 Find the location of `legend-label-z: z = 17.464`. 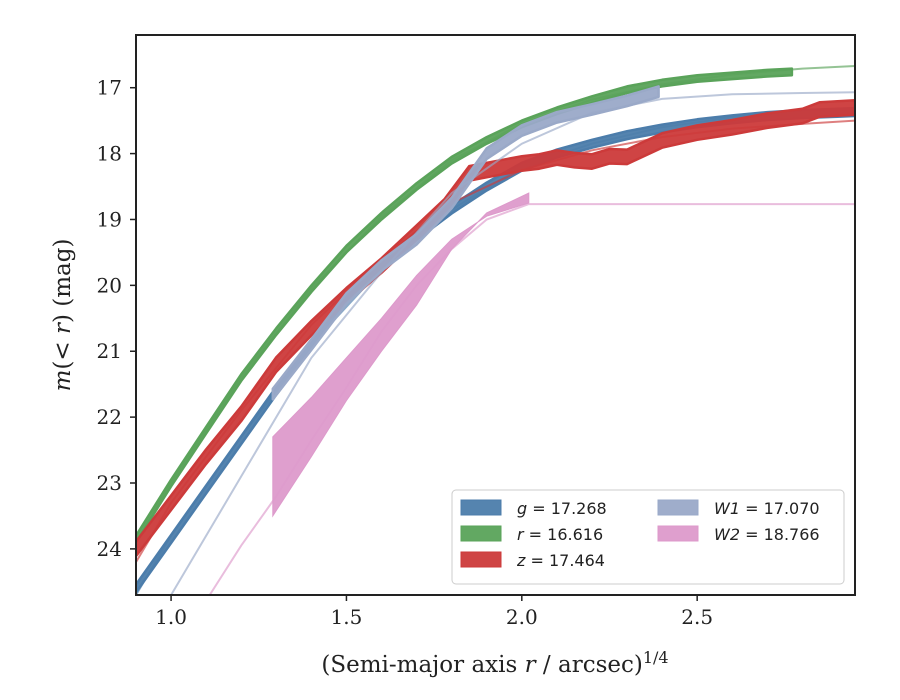

legend-label-z: z = 17.464 is located at coordinates (560, 560).